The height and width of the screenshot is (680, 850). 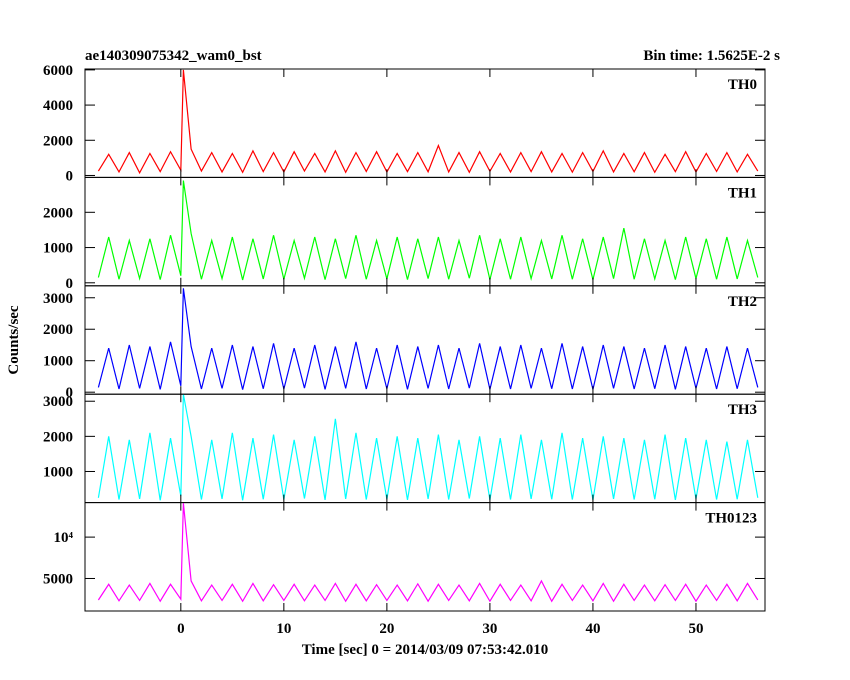 What do you see at coordinates (695, 629) in the screenshot?
I see `x-tick-label: 50` at bounding box center [695, 629].